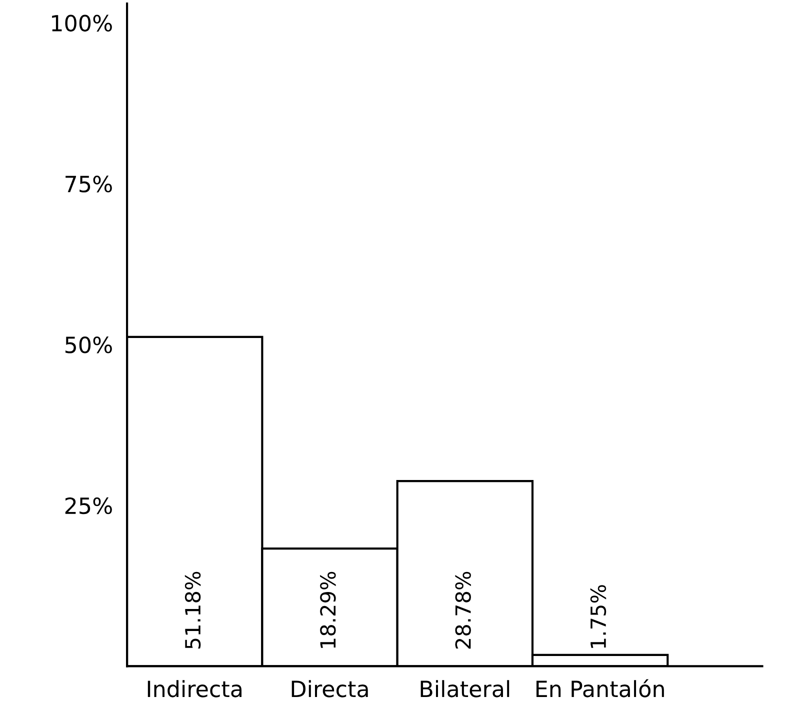 This screenshot has width=794, height=705. What do you see at coordinates (195, 689) in the screenshot?
I see `x-tick-label: Indirecta` at bounding box center [195, 689].